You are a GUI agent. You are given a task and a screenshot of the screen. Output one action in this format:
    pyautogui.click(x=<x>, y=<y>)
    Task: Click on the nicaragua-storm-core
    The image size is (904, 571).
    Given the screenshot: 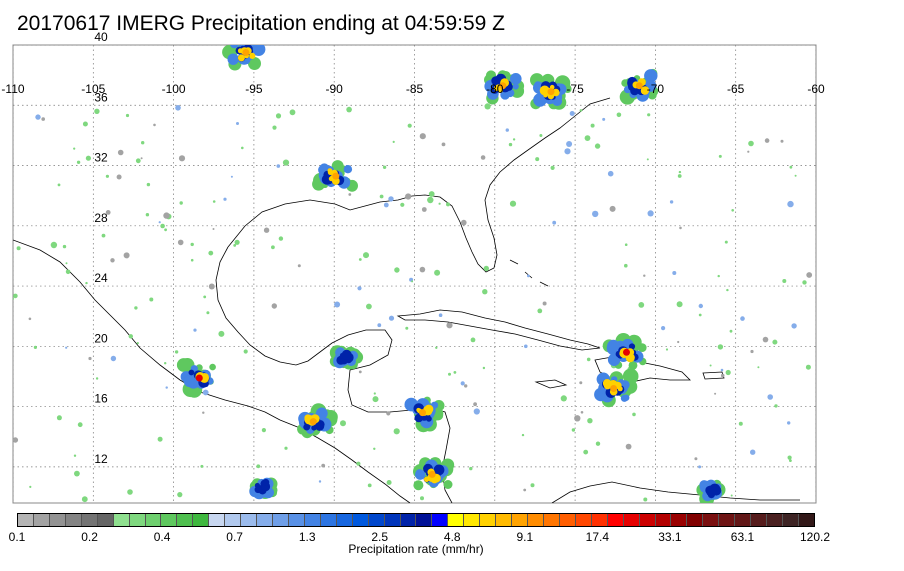 What is the action you would take?
    pyautogui.click(x=432, y=474)
    